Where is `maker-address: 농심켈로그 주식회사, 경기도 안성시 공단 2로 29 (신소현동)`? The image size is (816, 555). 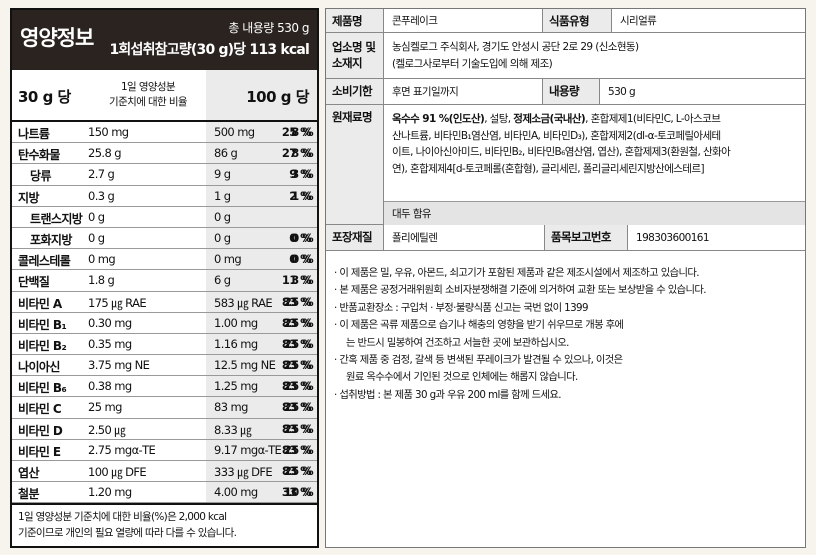
maker-address: 농심켈로그 주식회사, 경기도 안성시 공단 2로 29 (신소현동) is located at coordinates (515, 47).